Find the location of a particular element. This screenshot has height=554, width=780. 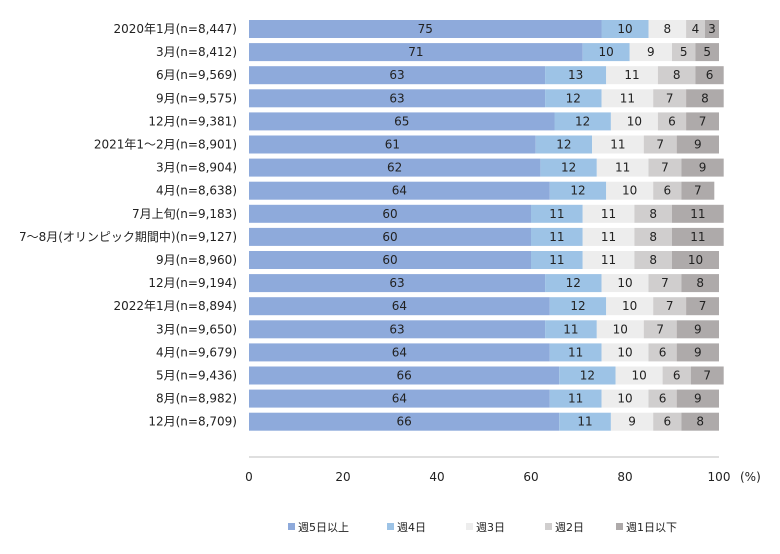

category-label: 12月(n=9,194) is located at coordinates (192, 283).